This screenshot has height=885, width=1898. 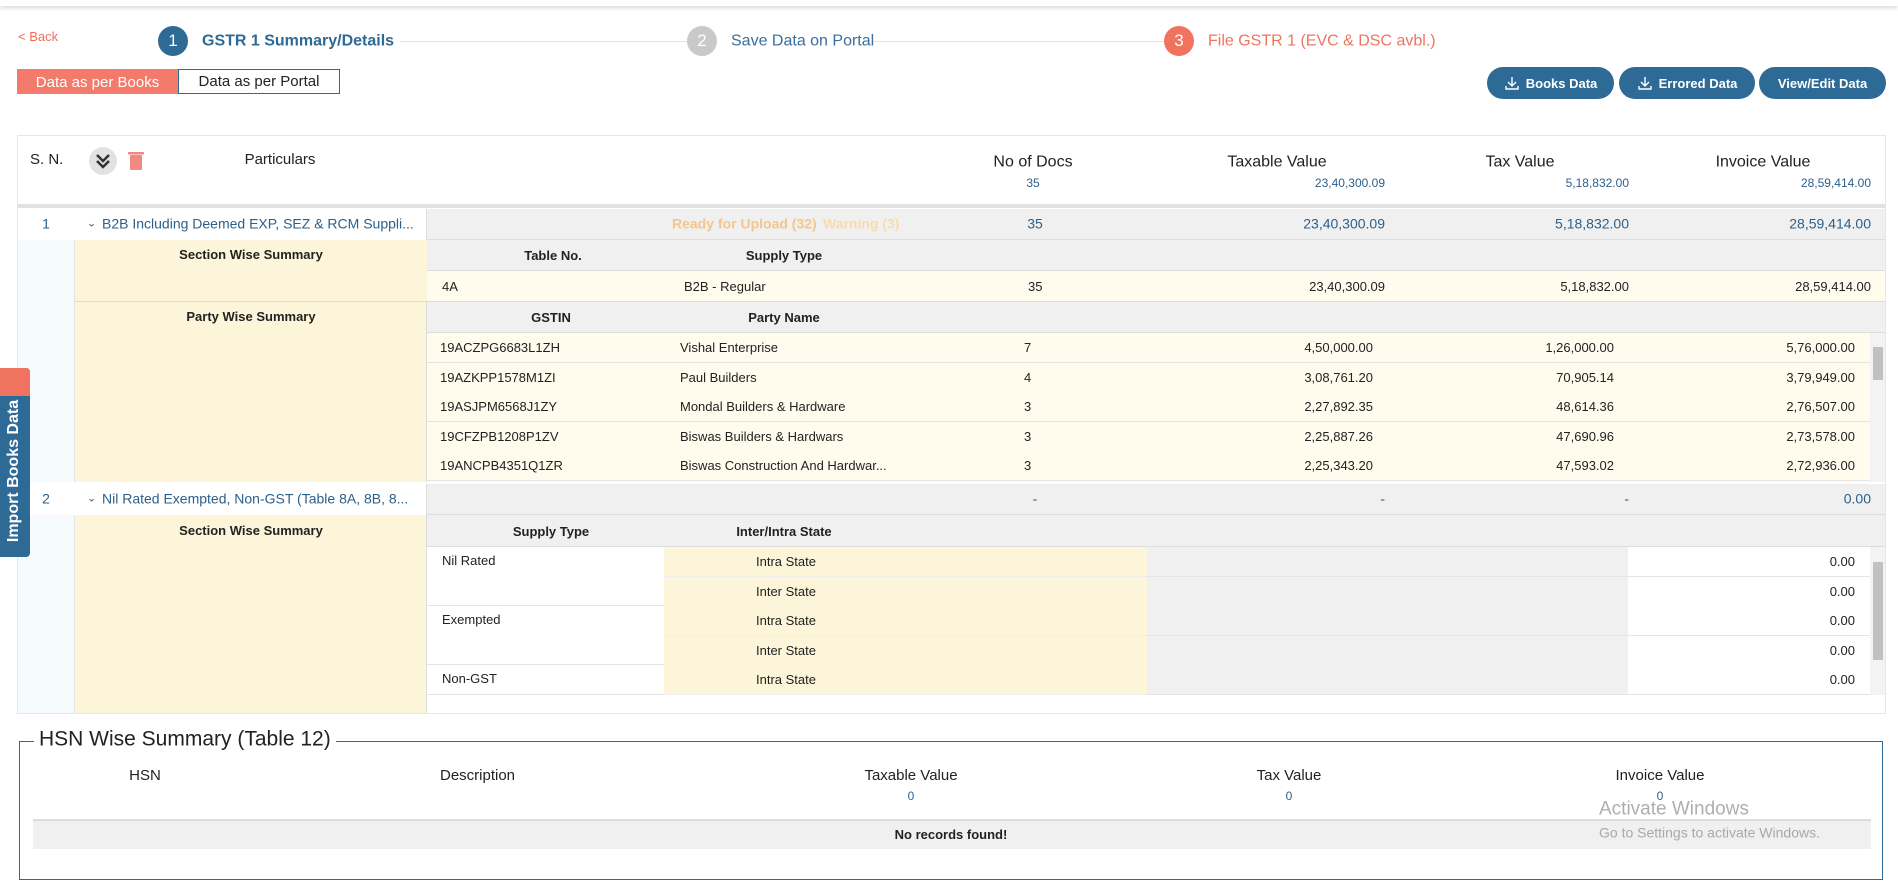 I want to click on cell: 3,79,949.00, so click(x=1820, y=377).